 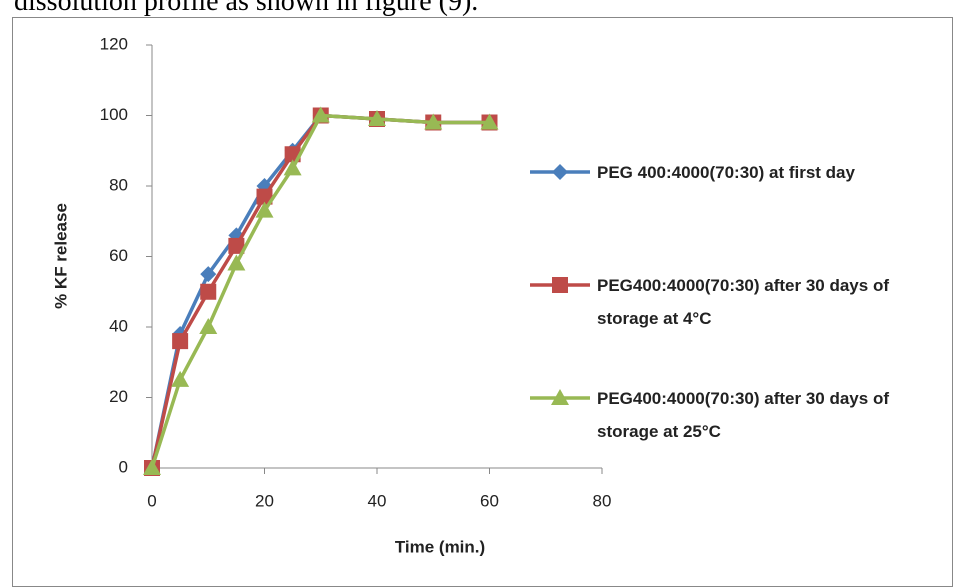 I want to click on x-tick-label: 20, so click(x=264, y=500).